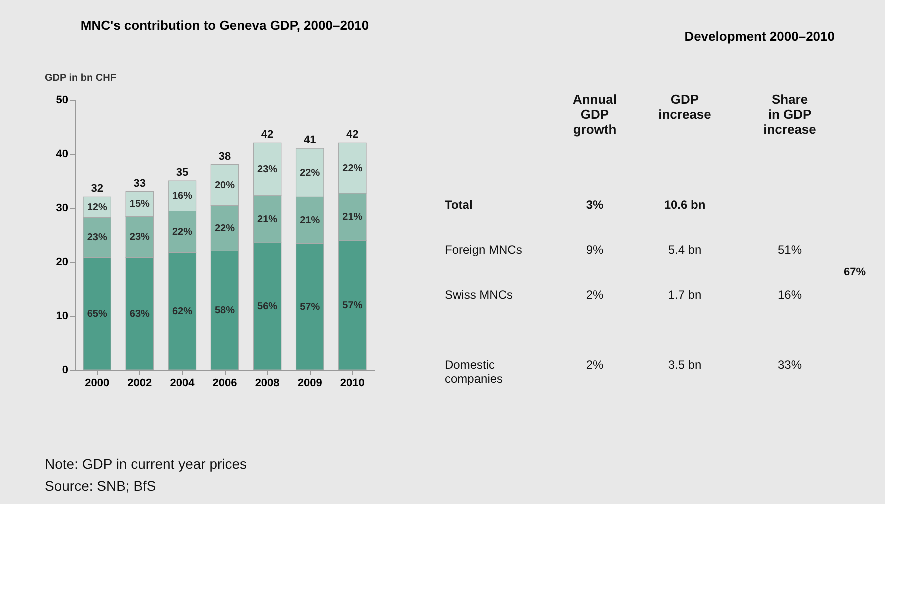 This screenshot has width=917, height=602. I want to click on x-tick-label: 2008, so click(267, 384).